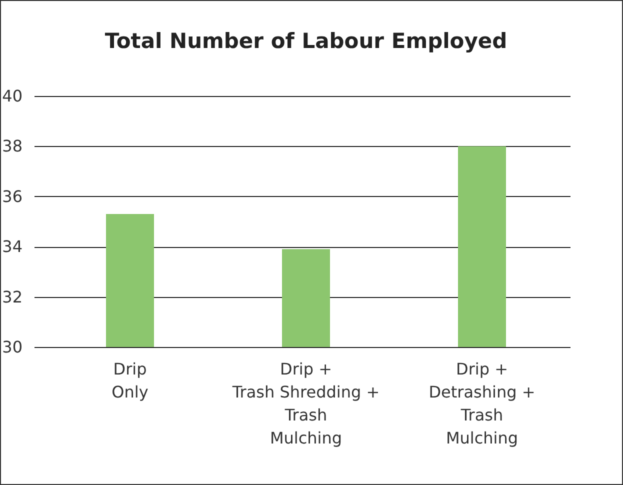 The width and height of the screenshot is (623, 485). I want to click on y-tick-label: 36, so click(12, 196).